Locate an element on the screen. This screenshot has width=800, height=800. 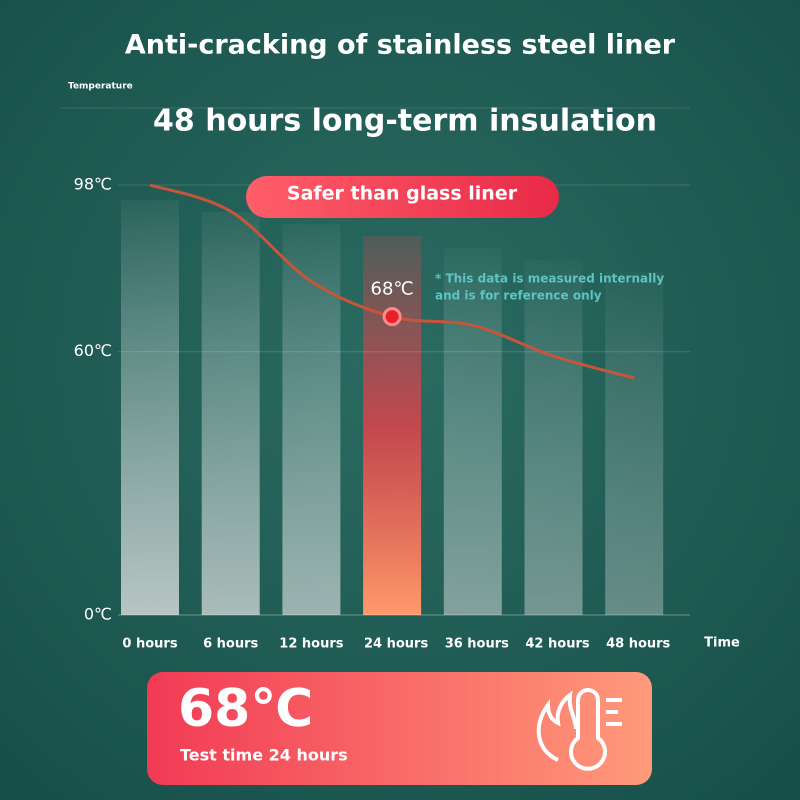
card-caption: Test time 24 hours is located at coordinates (264, 755).